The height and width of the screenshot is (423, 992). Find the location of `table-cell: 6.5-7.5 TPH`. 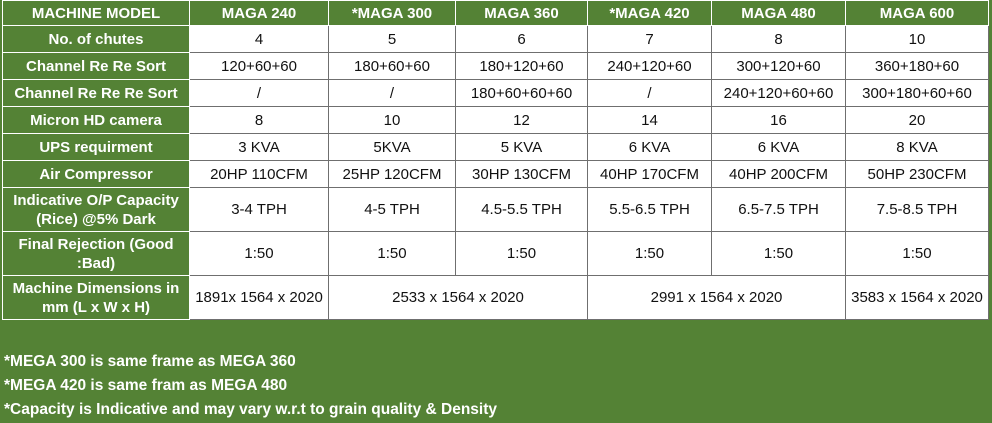

table-cell: 6.5-7.5 TPH is located at coordinates (778, 209).